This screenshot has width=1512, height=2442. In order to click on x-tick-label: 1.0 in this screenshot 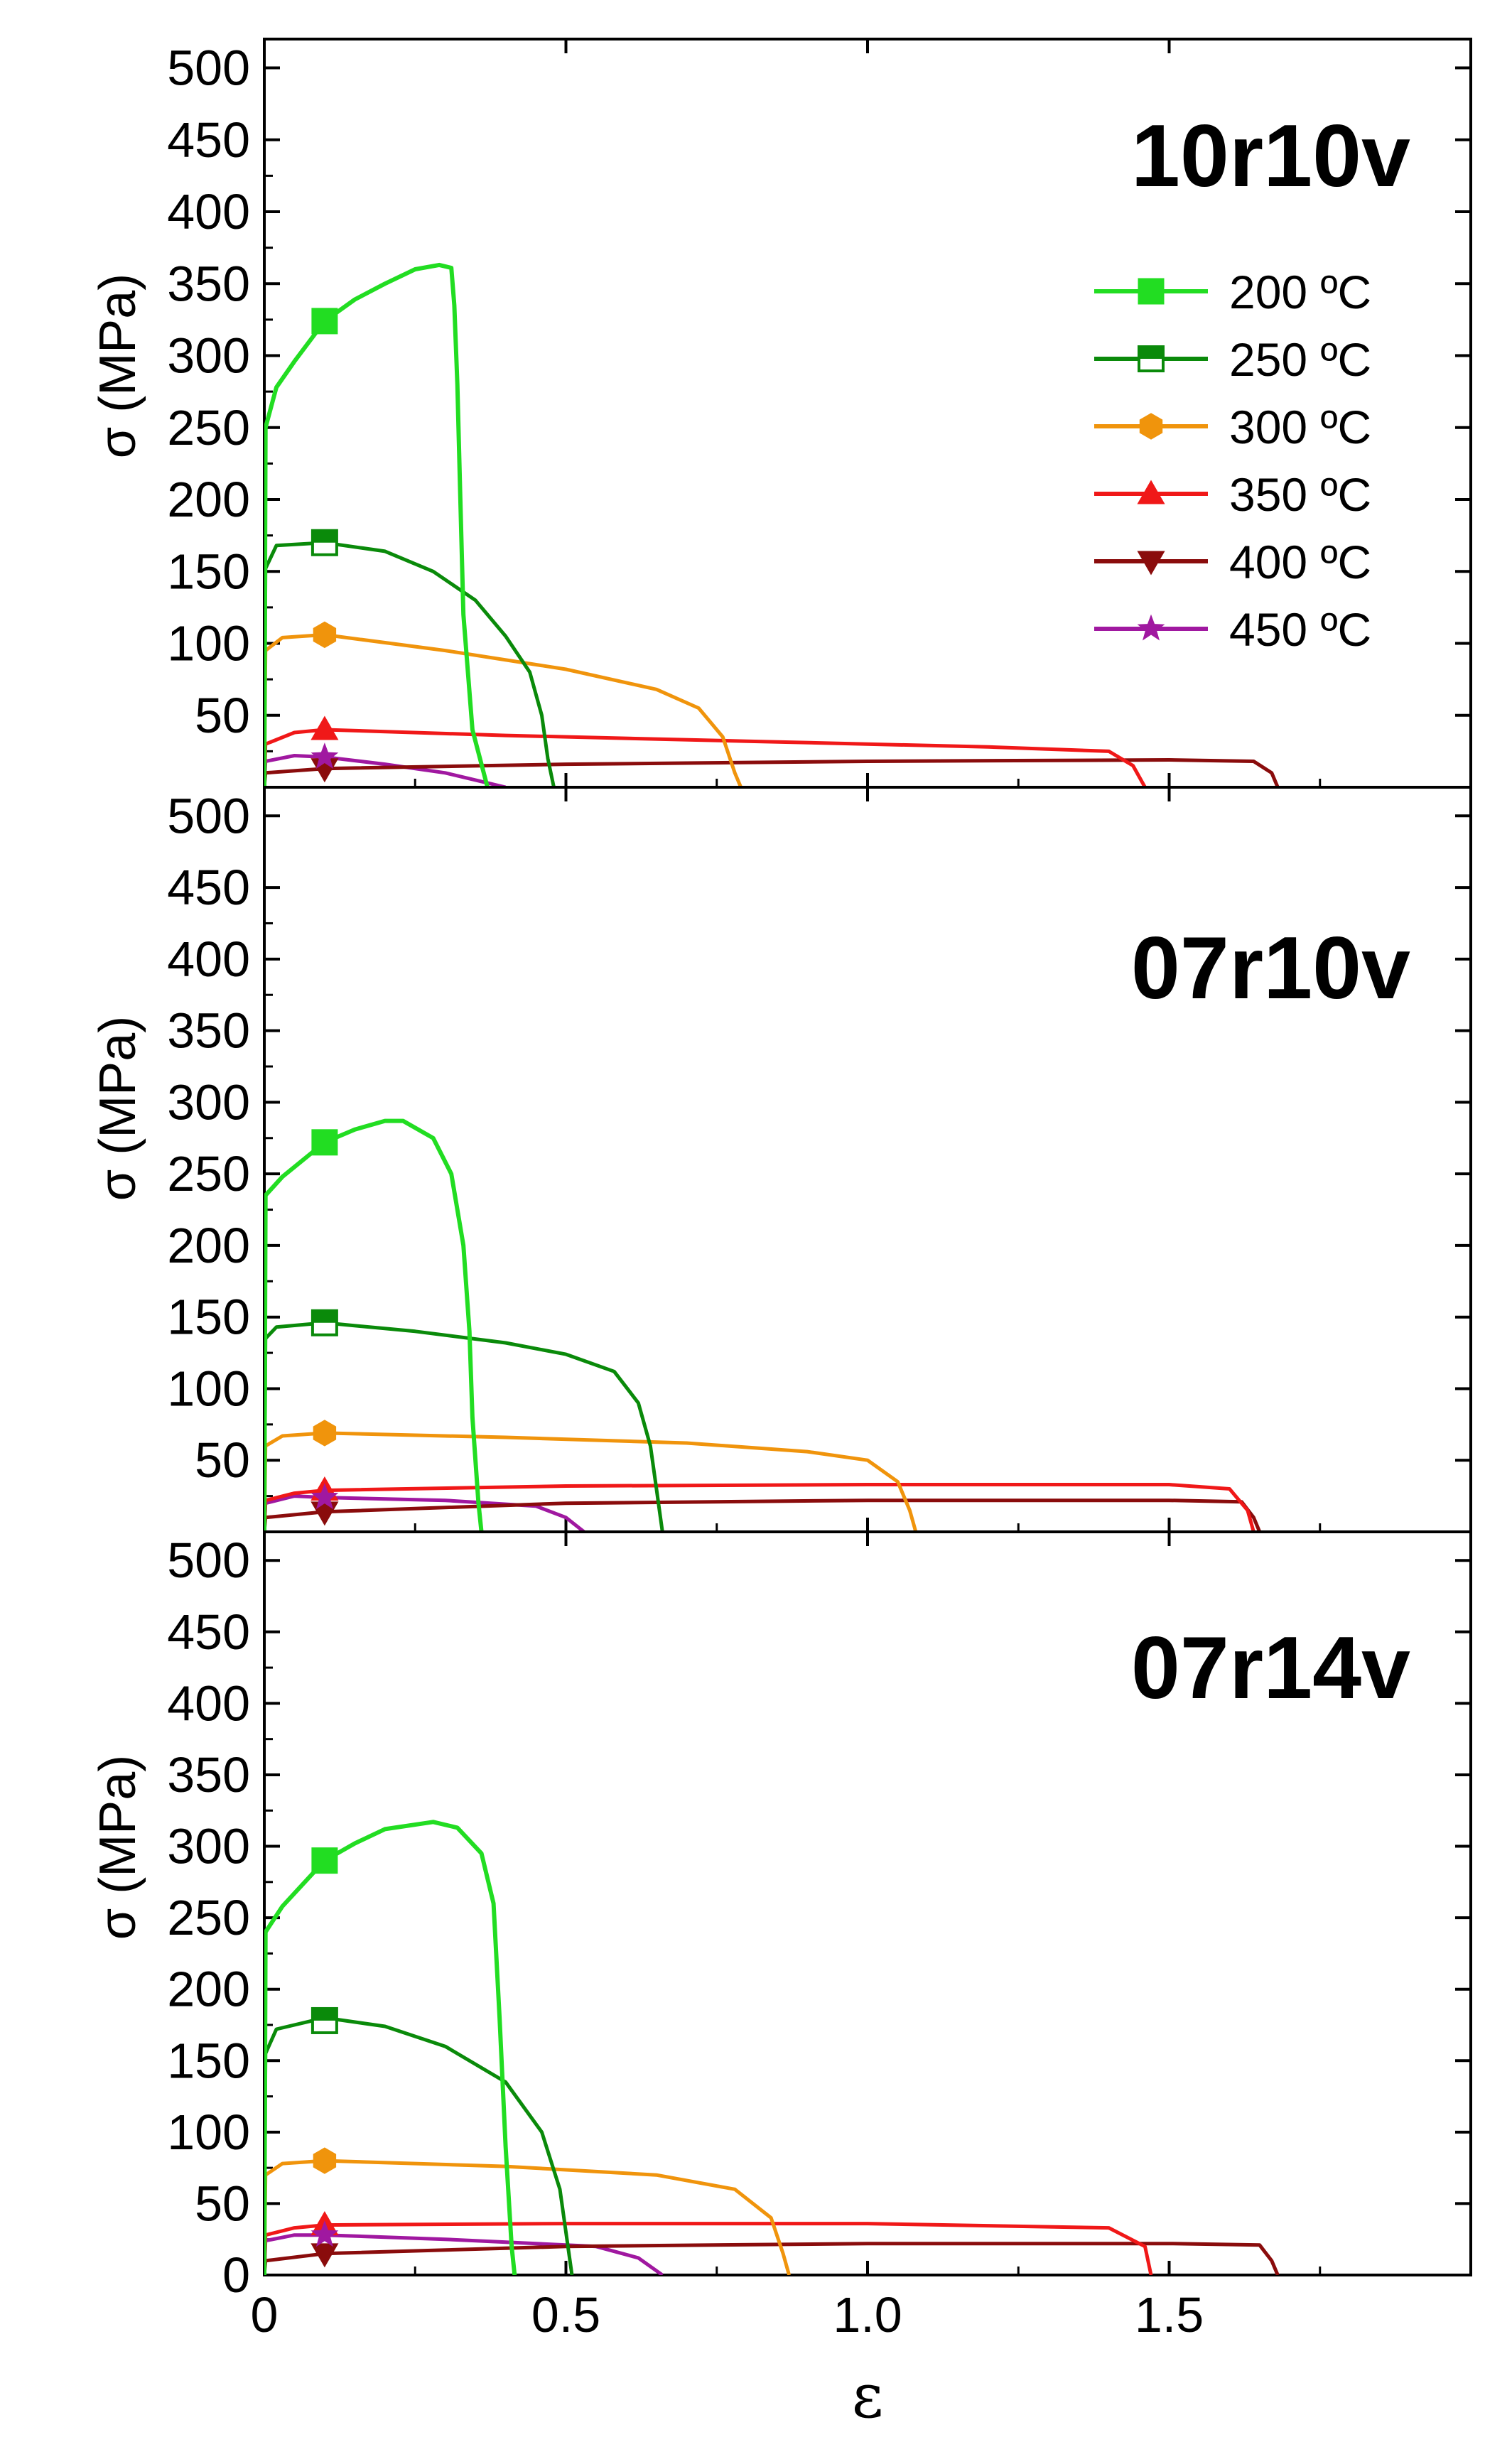, I will do `click(867, 2315)`.